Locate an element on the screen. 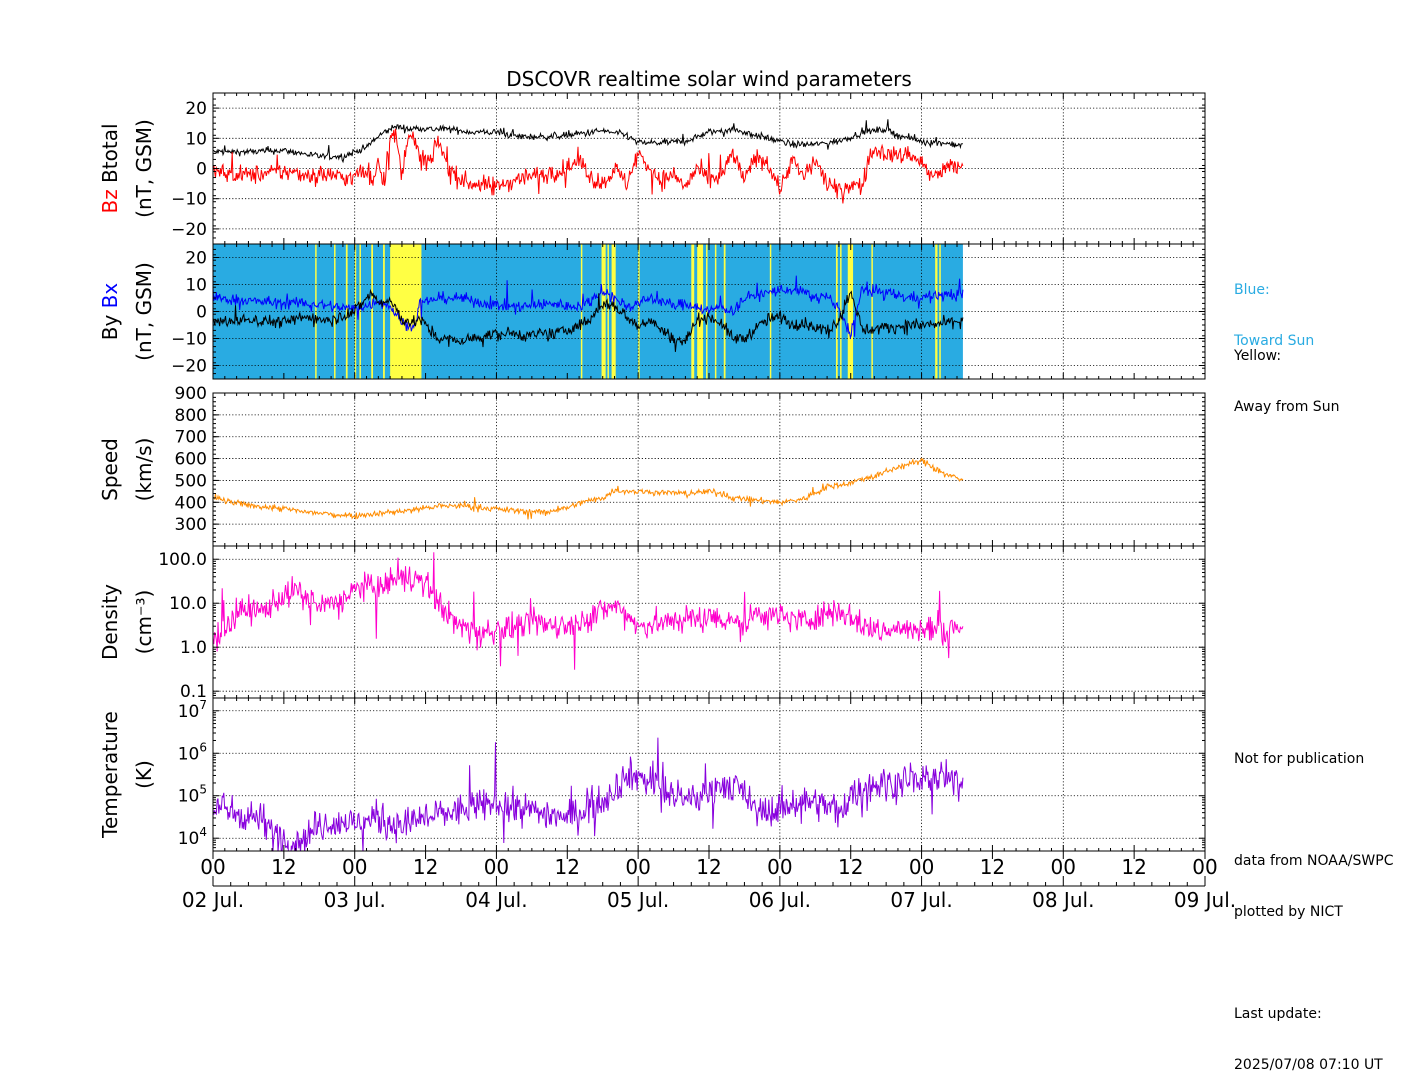 This screenshot has width=1417, height=1091. panel-density: 100.0 10.0 1.0 0.1 Density (cm⁻³) is located at coordinates (652, 623).